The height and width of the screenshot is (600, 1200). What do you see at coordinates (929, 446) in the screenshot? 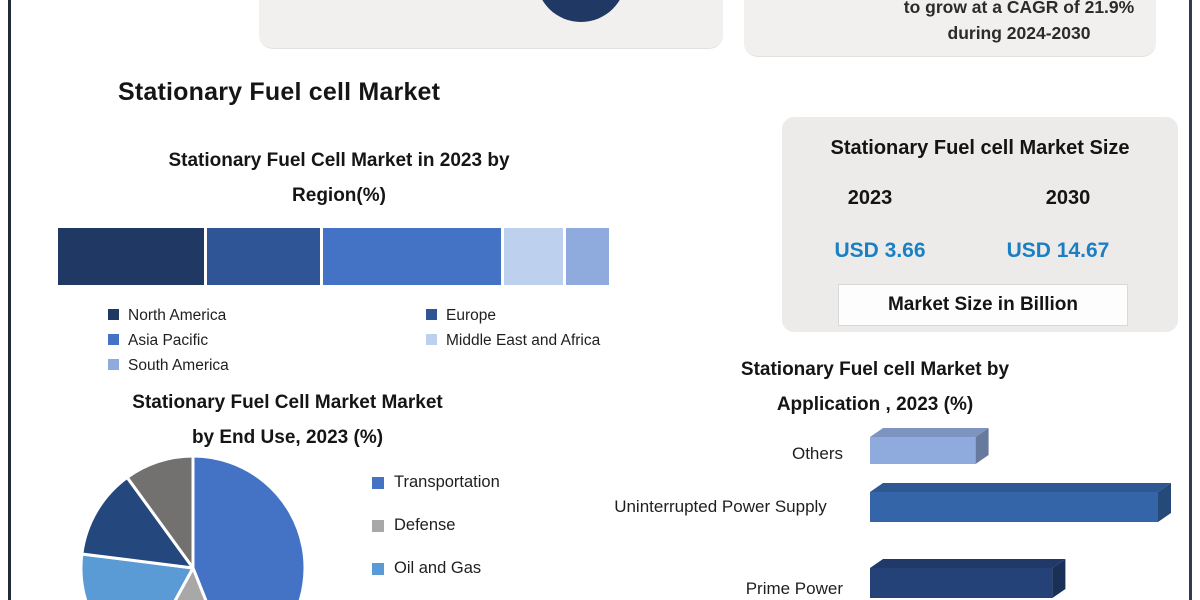
I see `app-bar-others` at bounding box center [929, 446].